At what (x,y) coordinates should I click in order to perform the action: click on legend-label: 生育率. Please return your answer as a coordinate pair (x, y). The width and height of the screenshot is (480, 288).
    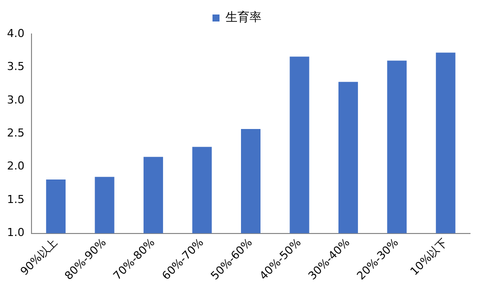
    Looking at the image, I should click on (244, 17).